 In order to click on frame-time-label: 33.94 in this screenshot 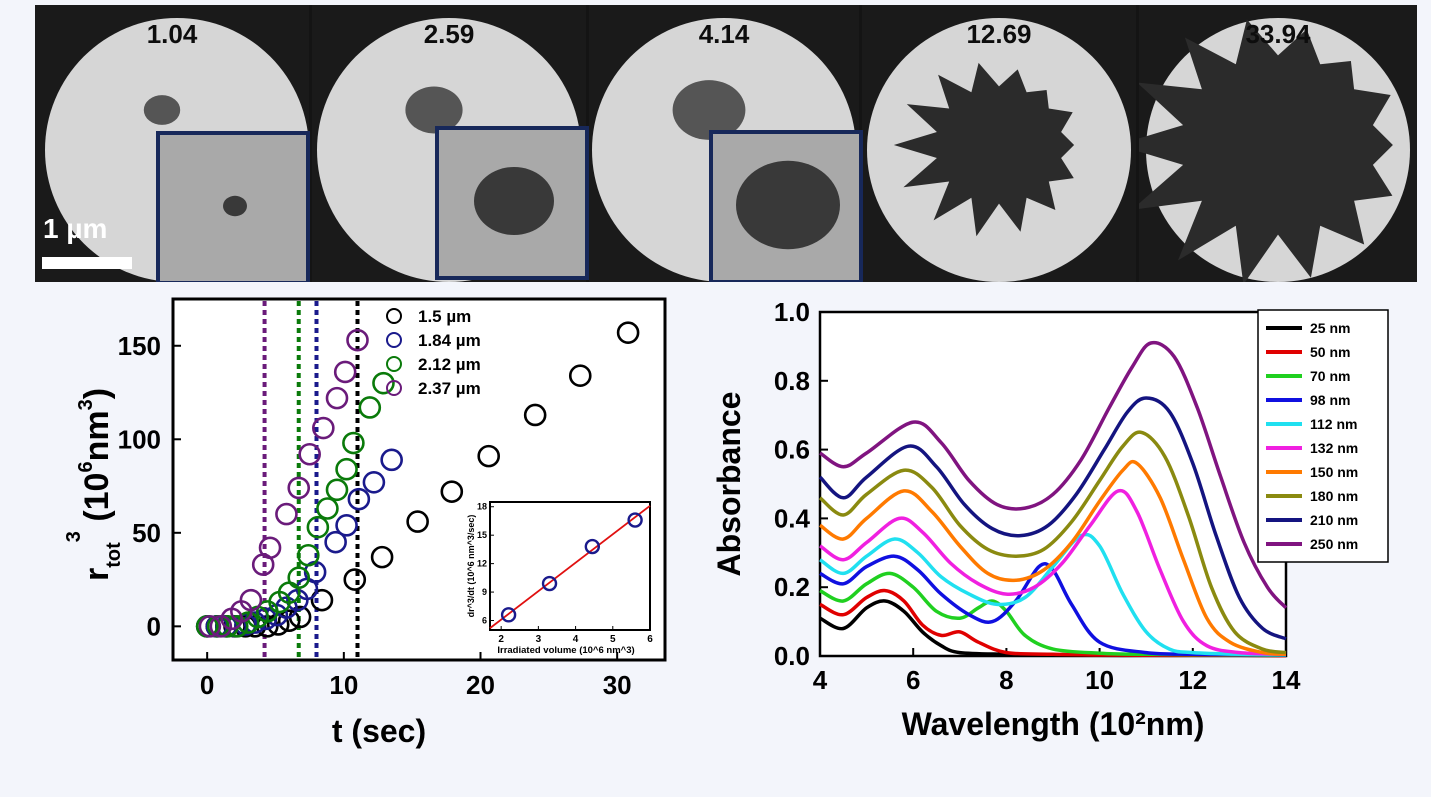, I will do `click(1278, 34)`.